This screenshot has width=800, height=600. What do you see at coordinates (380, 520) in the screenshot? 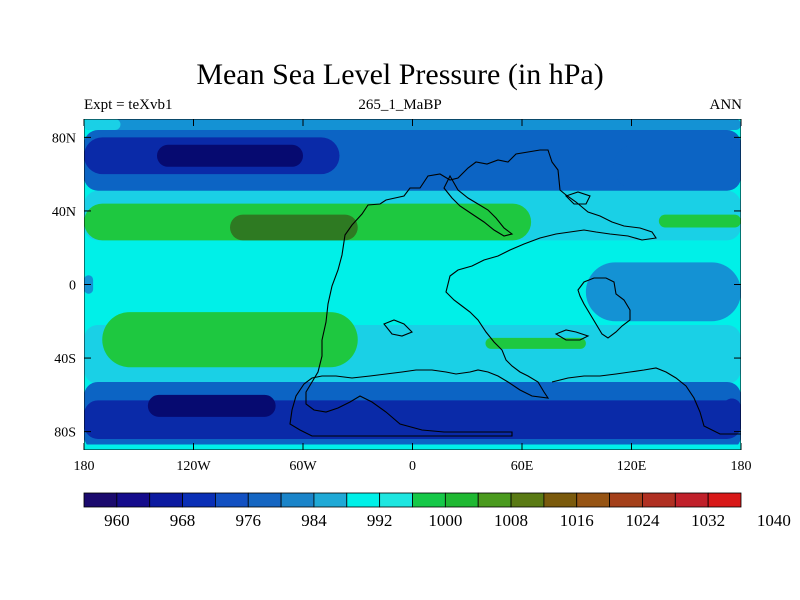
I see `colorbar-label: 992` at bounding box center [380, 520].